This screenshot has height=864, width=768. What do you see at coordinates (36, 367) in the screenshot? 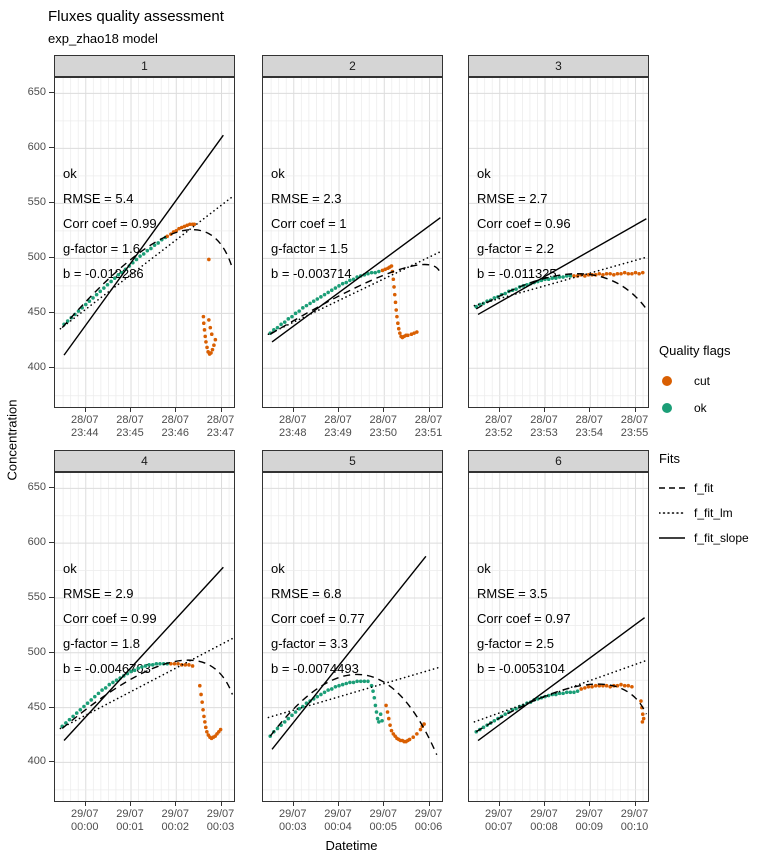
I see `y-tick-label: 400` at bounding box center [36, 367].